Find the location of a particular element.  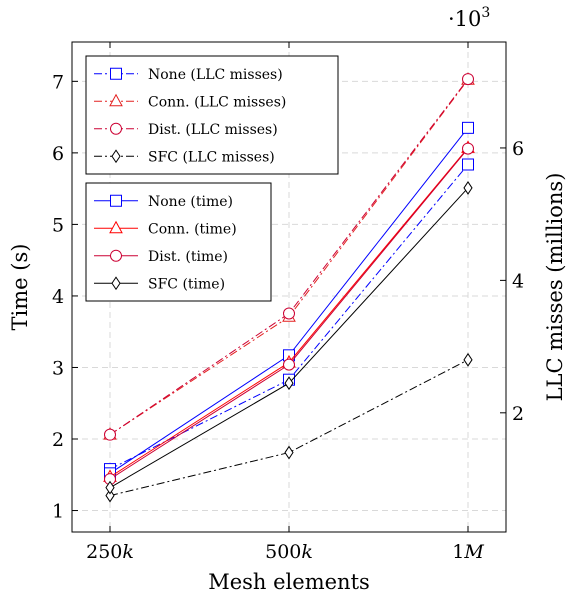

svg-text: ·103 is located at coordinates (469, 18).